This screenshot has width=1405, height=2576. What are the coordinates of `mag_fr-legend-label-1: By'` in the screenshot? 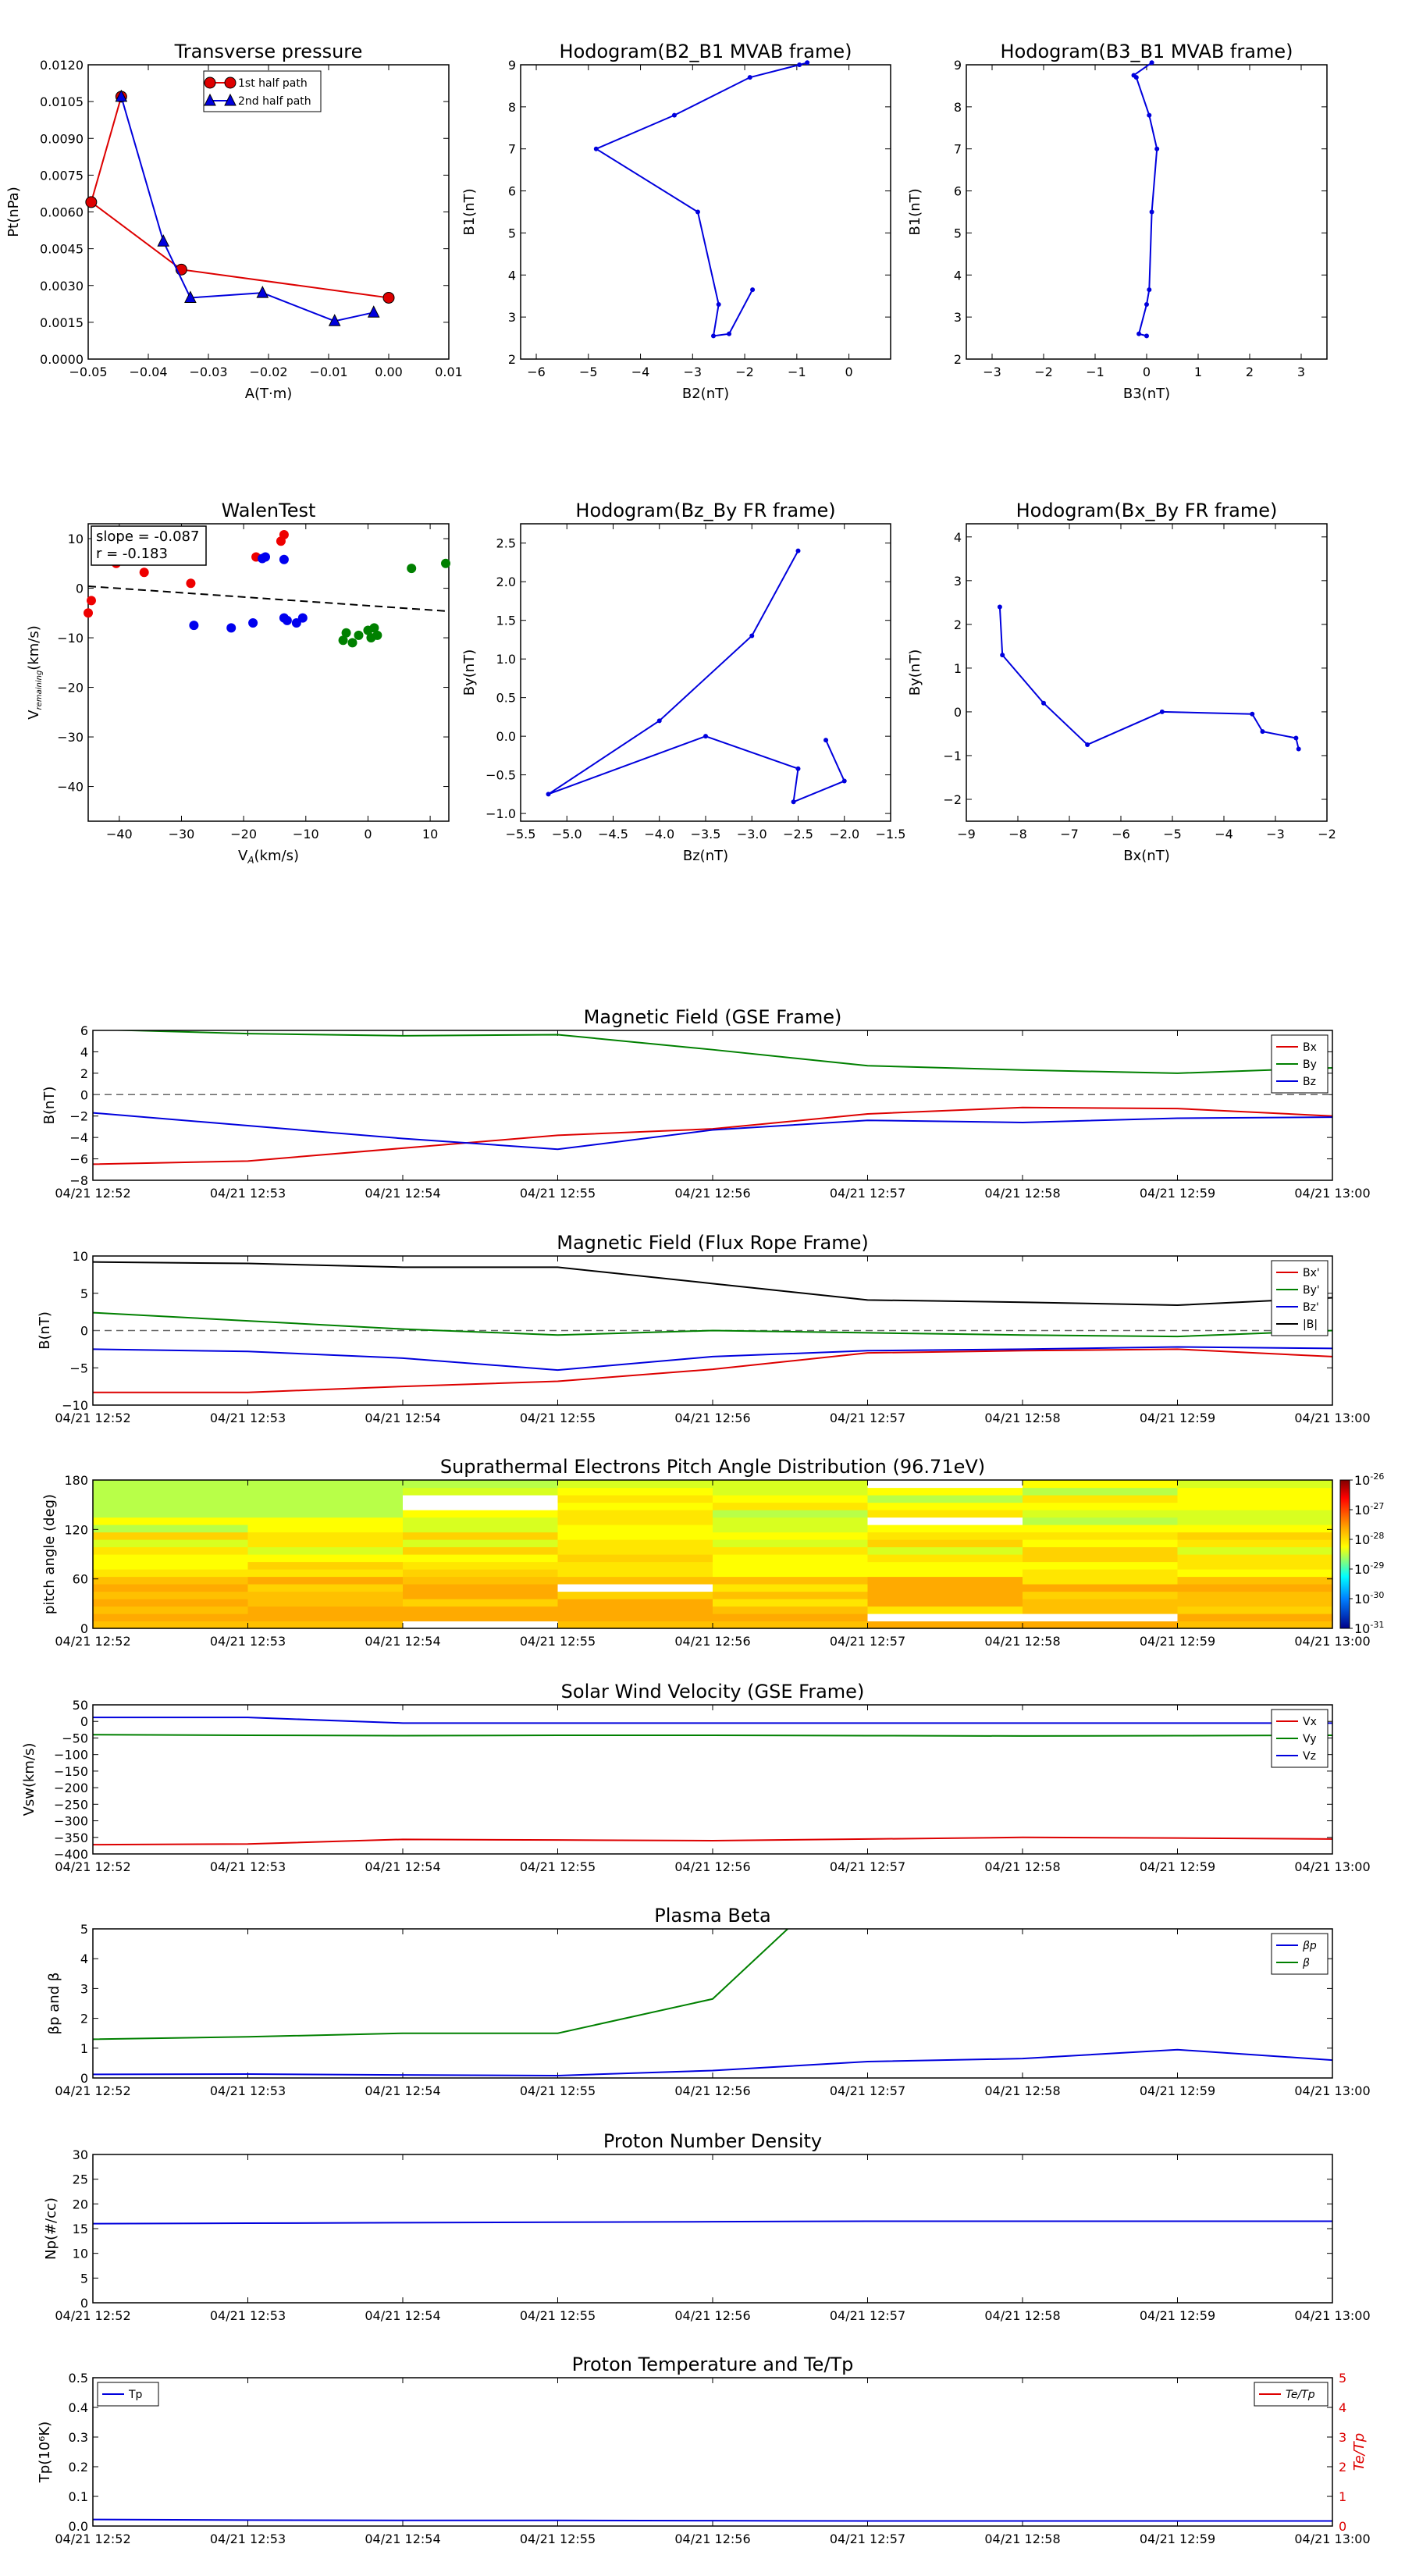 It's located at (1311, 1290).